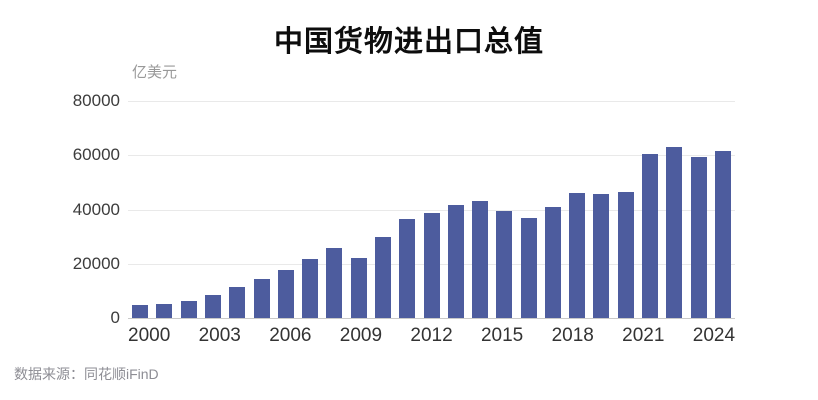  What do you see at coordinates (237, 302) in the screenshot?
I see `bar-2004` at bounding box center [237, 302].